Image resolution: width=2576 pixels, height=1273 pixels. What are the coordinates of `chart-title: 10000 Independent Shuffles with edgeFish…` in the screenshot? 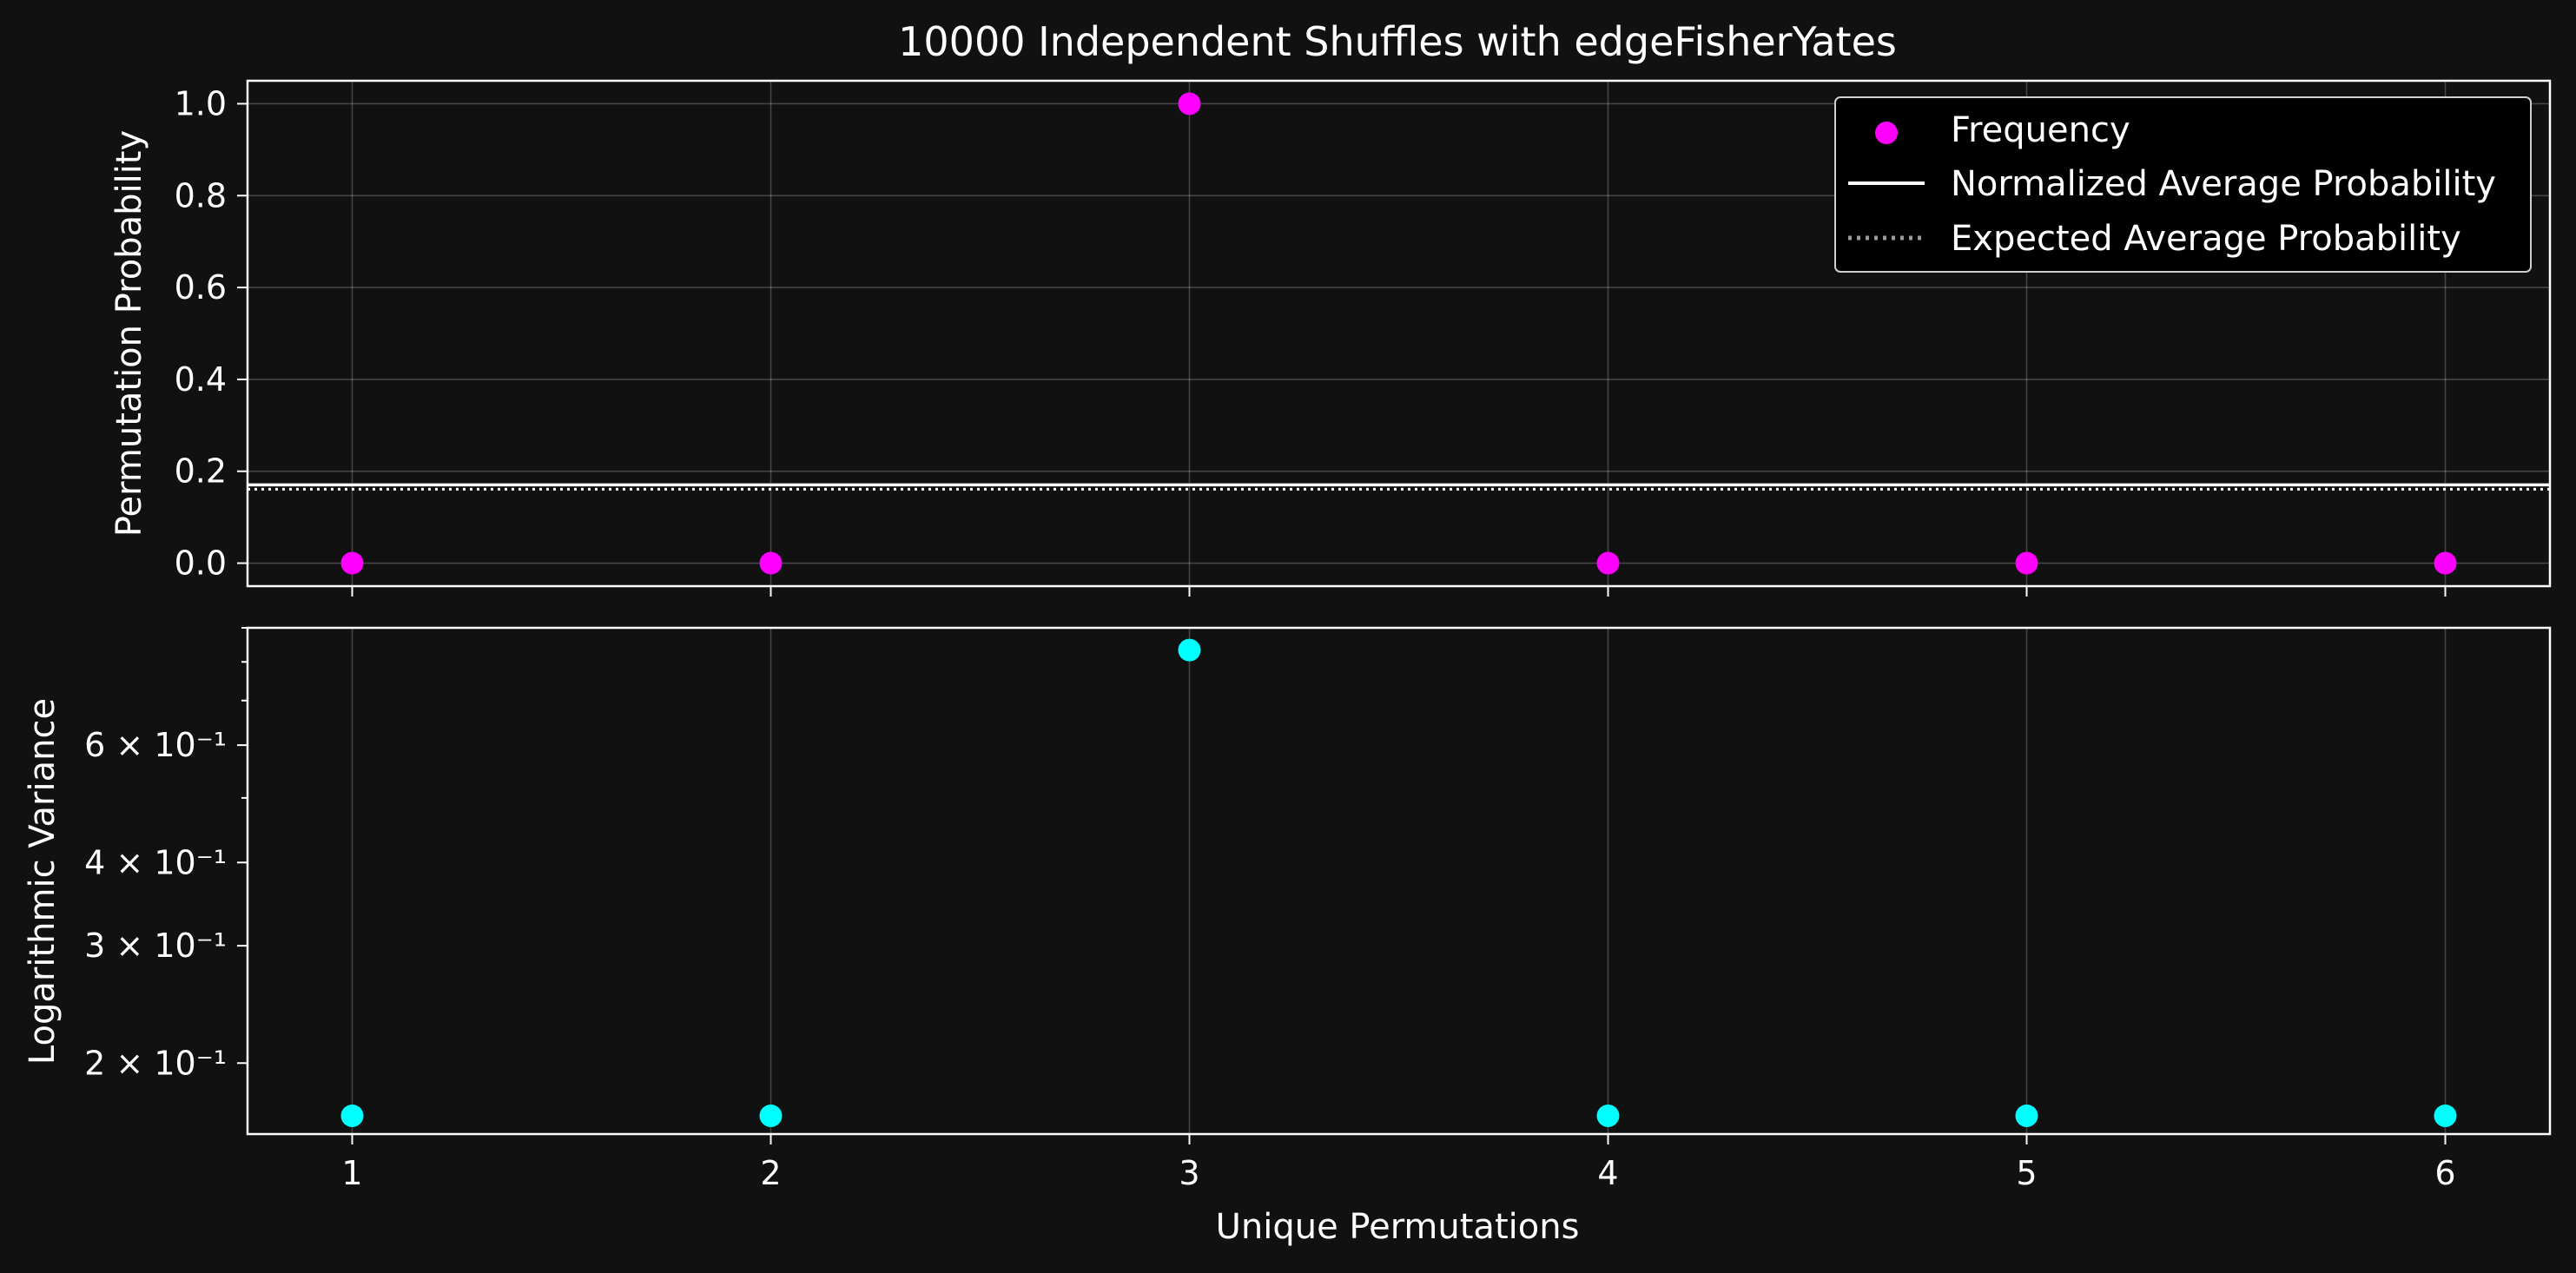 It's located at (1397, 41).